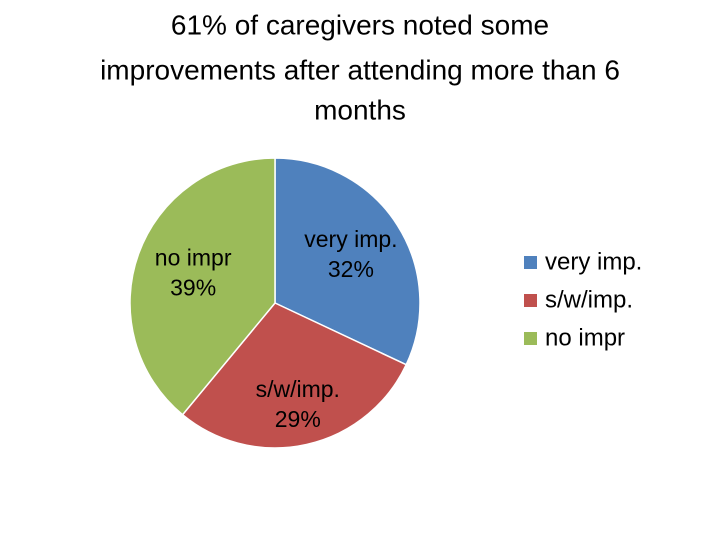 The width and height of the screenshot is (720, 540). What do you see at coordinates (585, 337) in the screenshot?
I see `legend-label: no impr` at bounding box center [585, 337].